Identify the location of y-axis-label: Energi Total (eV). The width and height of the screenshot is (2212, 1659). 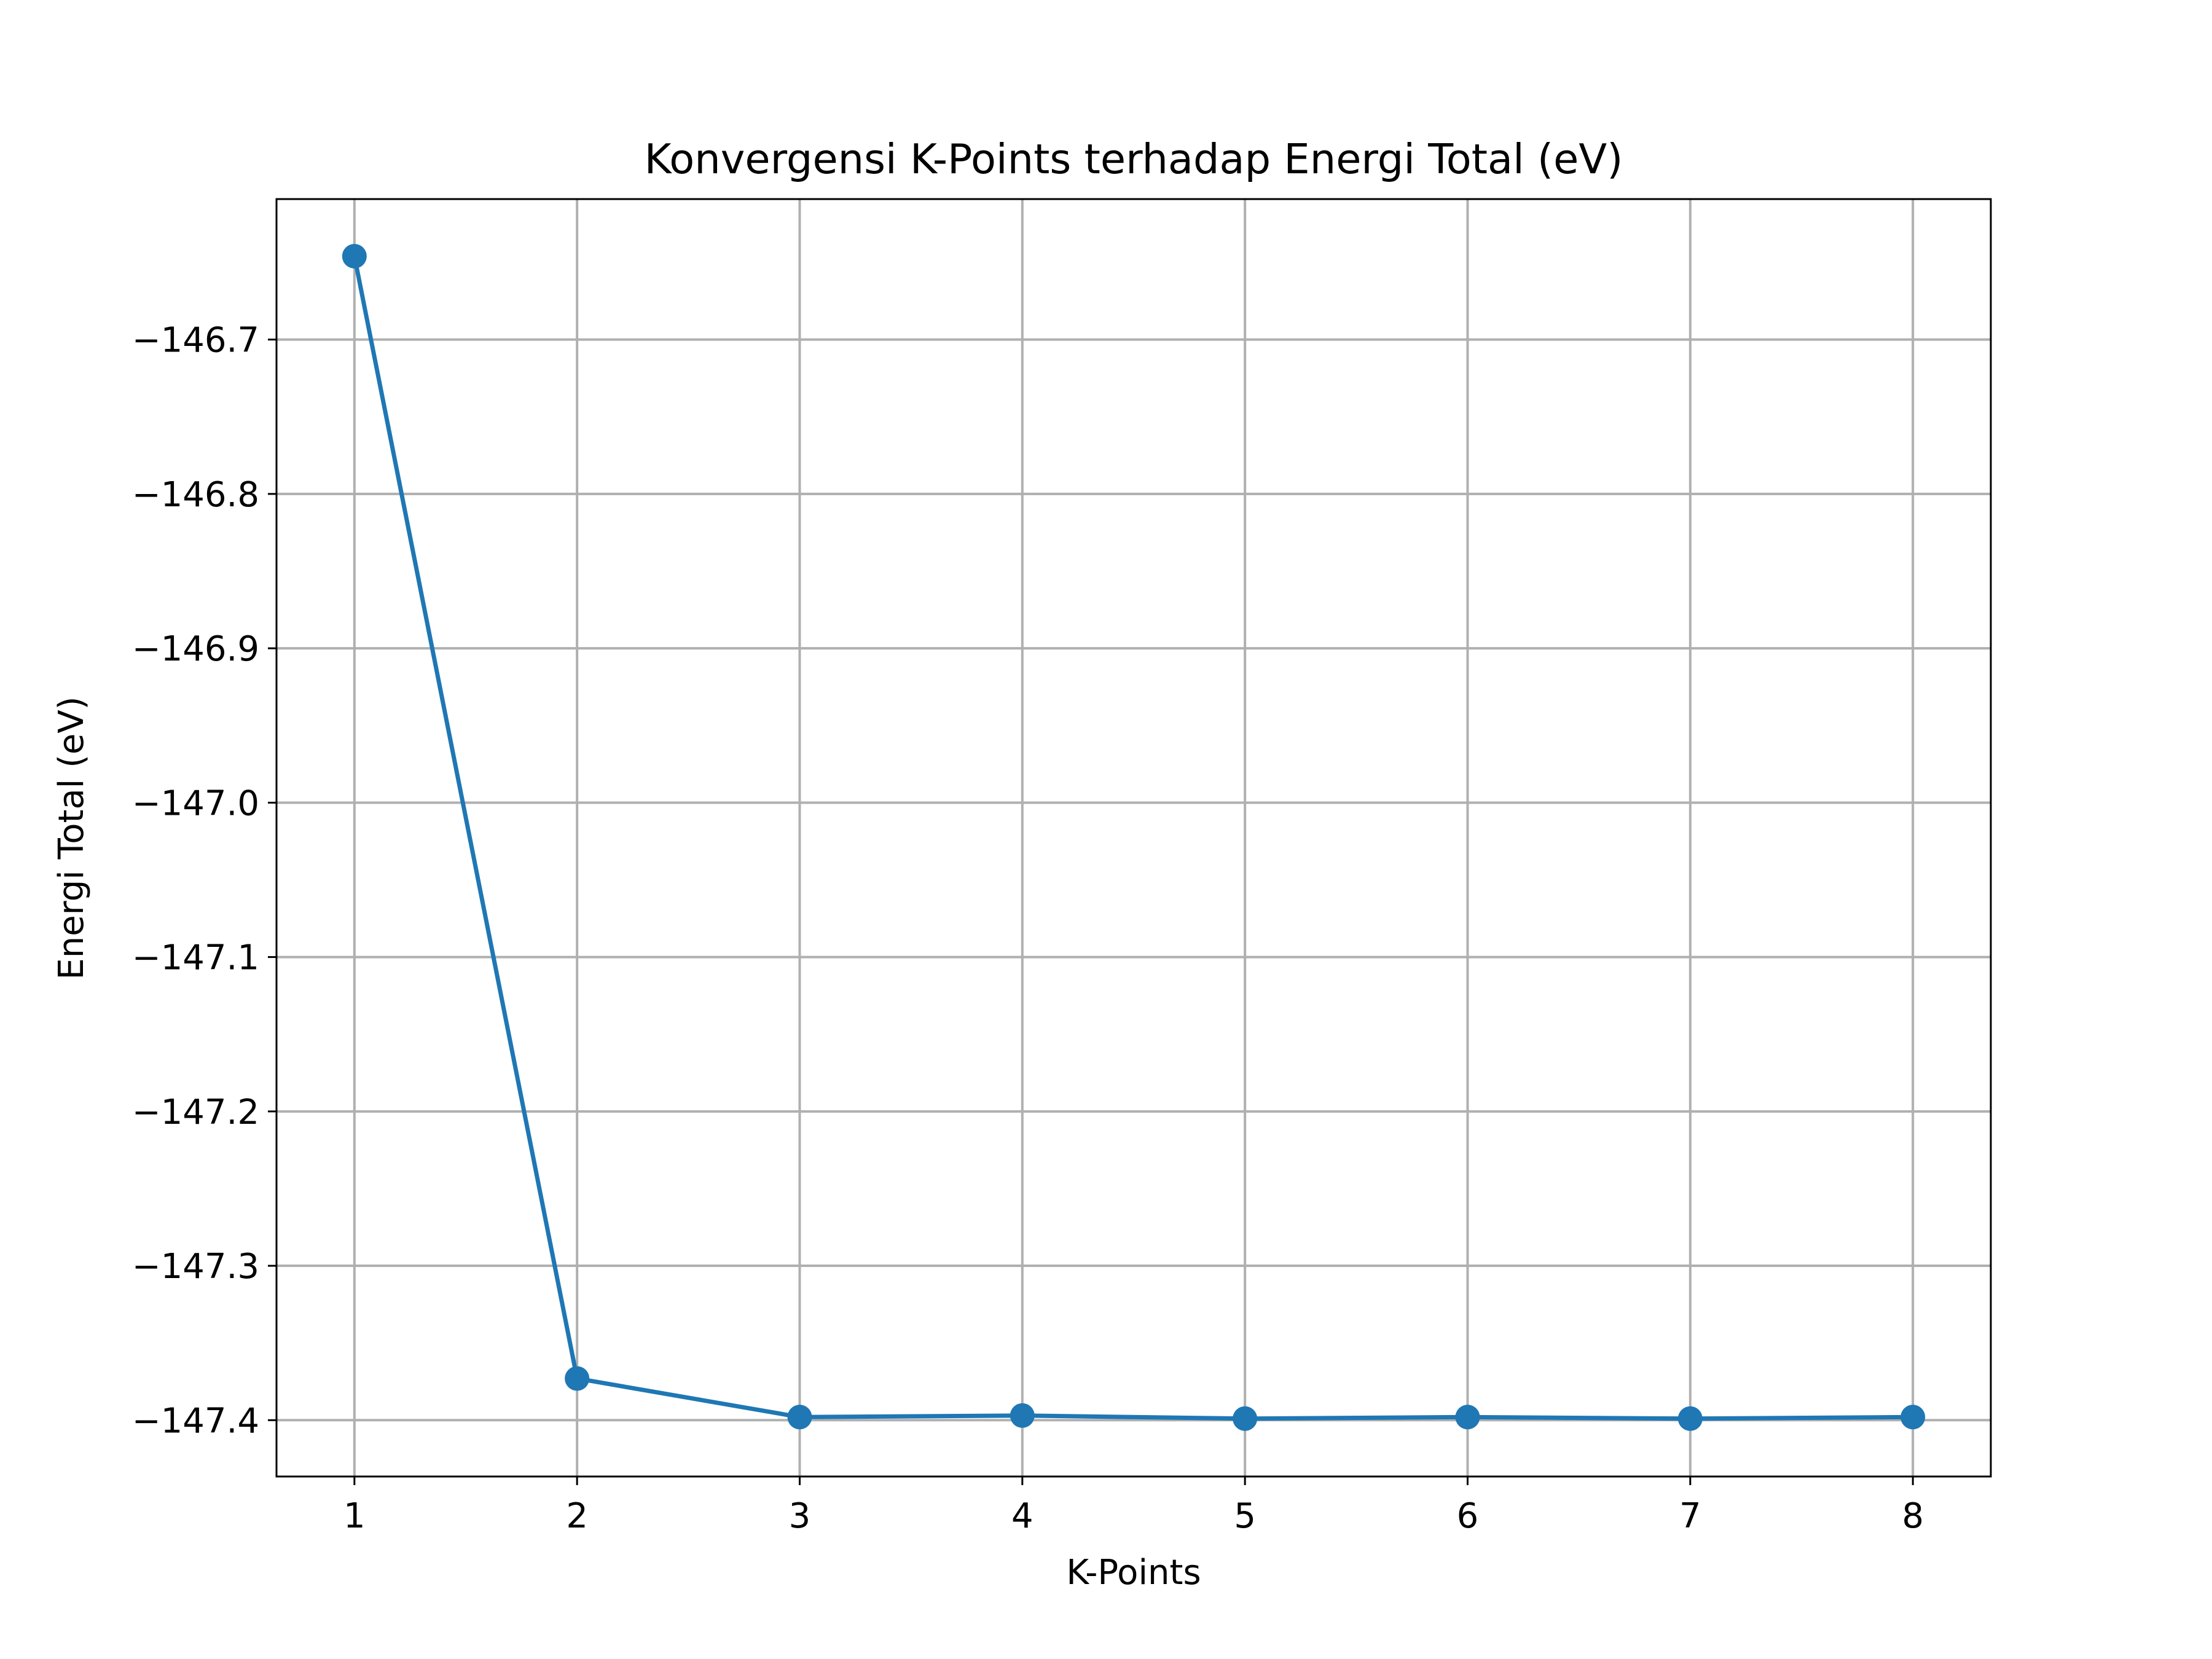
(72, 837).